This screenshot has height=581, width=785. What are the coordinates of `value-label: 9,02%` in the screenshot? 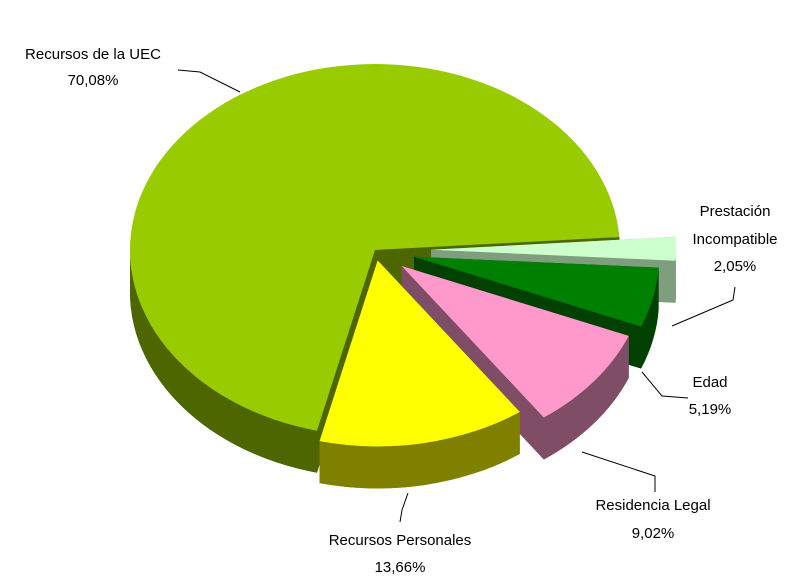 It's located at (653, 533).